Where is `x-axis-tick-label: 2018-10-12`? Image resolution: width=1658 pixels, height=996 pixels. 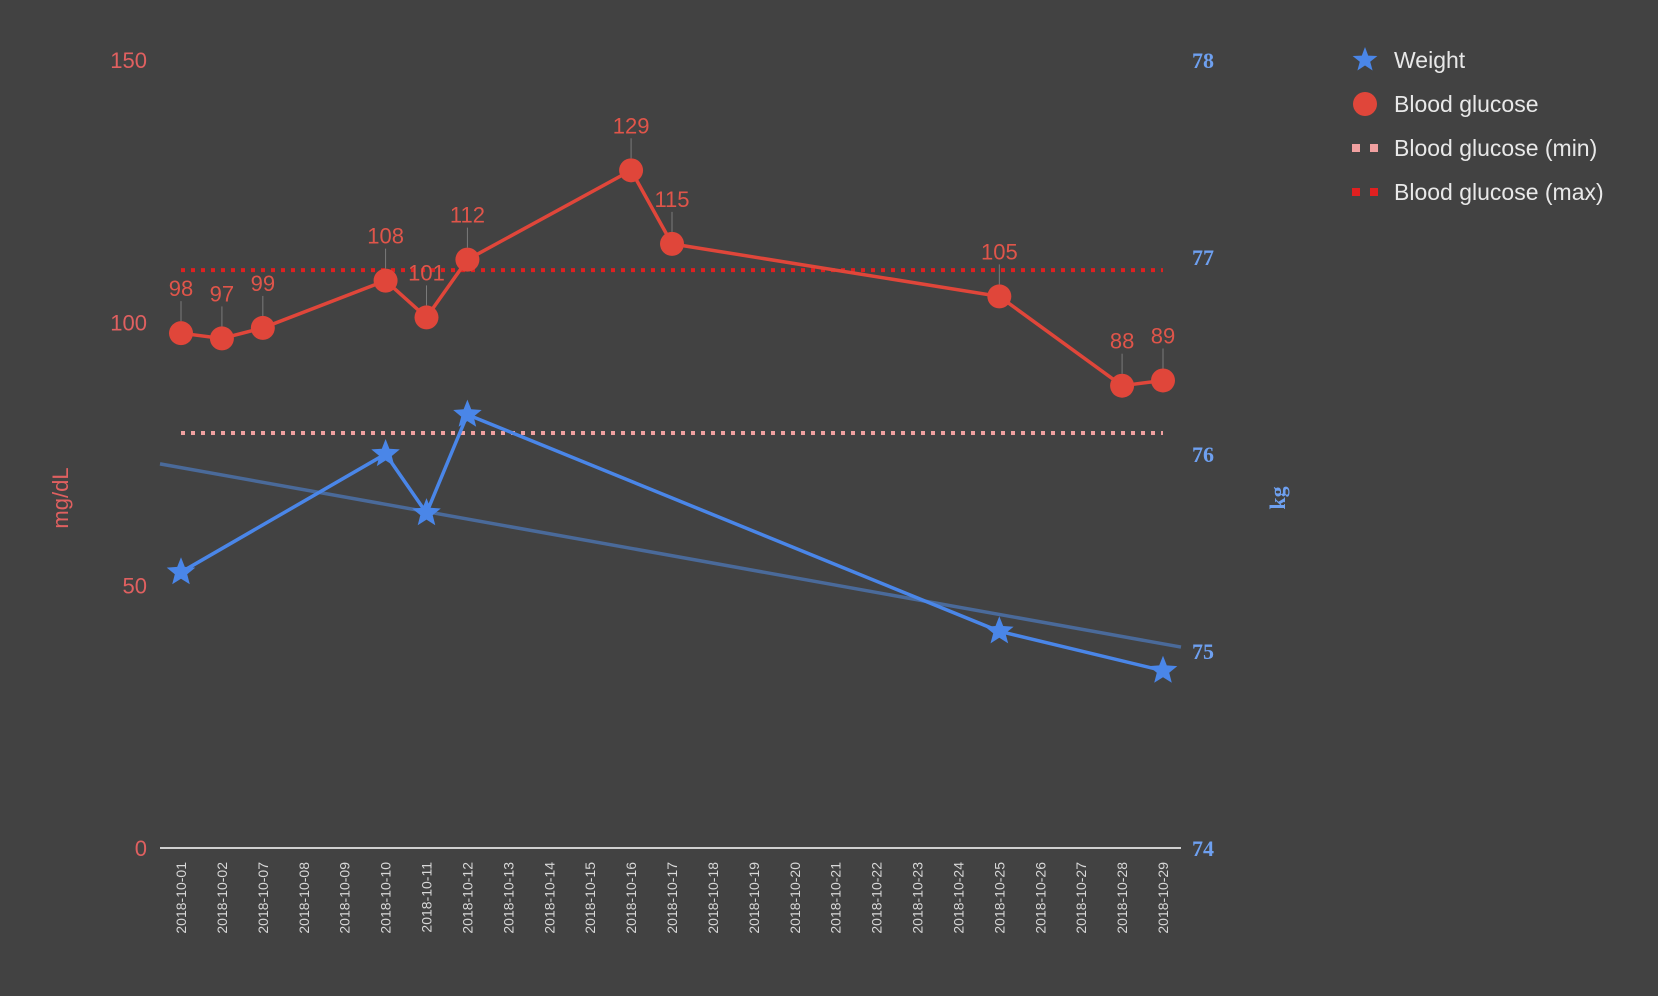
x-axis-tick-label: 2018-10-12 is located at coordinates (467, 898).